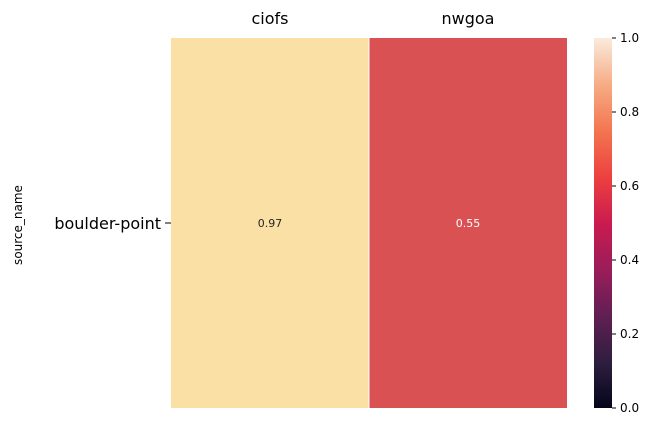  Describe the element at coordinates (629, 408) in the screenshot. I see `colorbar-tick-label: 0.0` at that location.